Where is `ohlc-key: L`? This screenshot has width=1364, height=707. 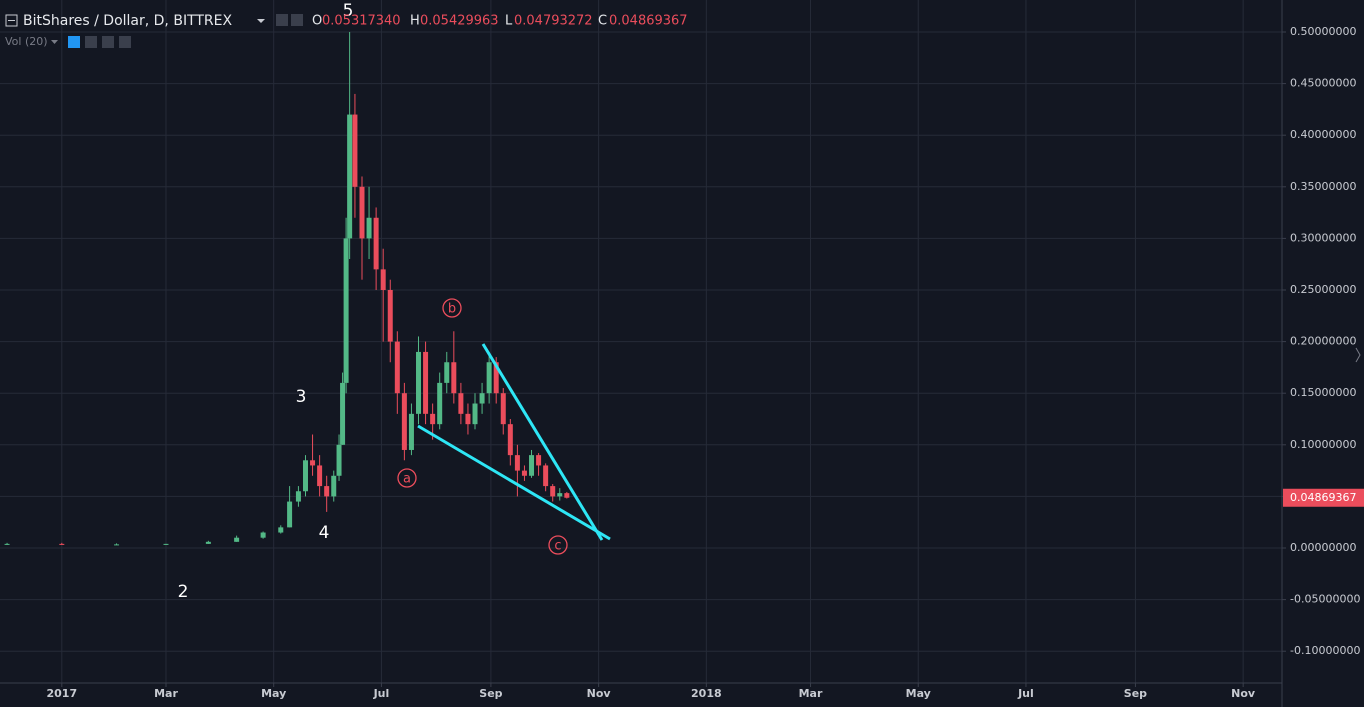
ohlc-key: L is located at coordinates (509, 21).